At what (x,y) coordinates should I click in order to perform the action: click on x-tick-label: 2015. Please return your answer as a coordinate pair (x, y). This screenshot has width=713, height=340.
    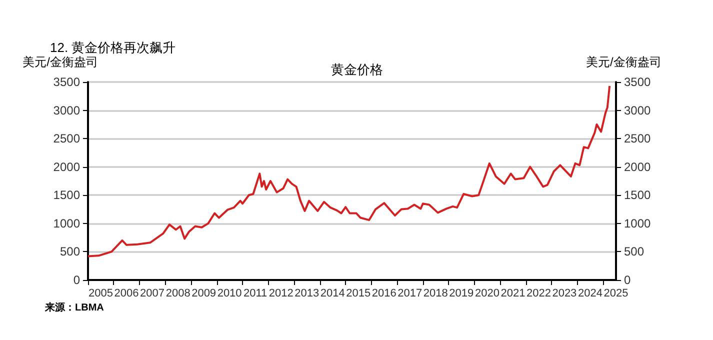
    Looking at the image, I should click on (358, 294).